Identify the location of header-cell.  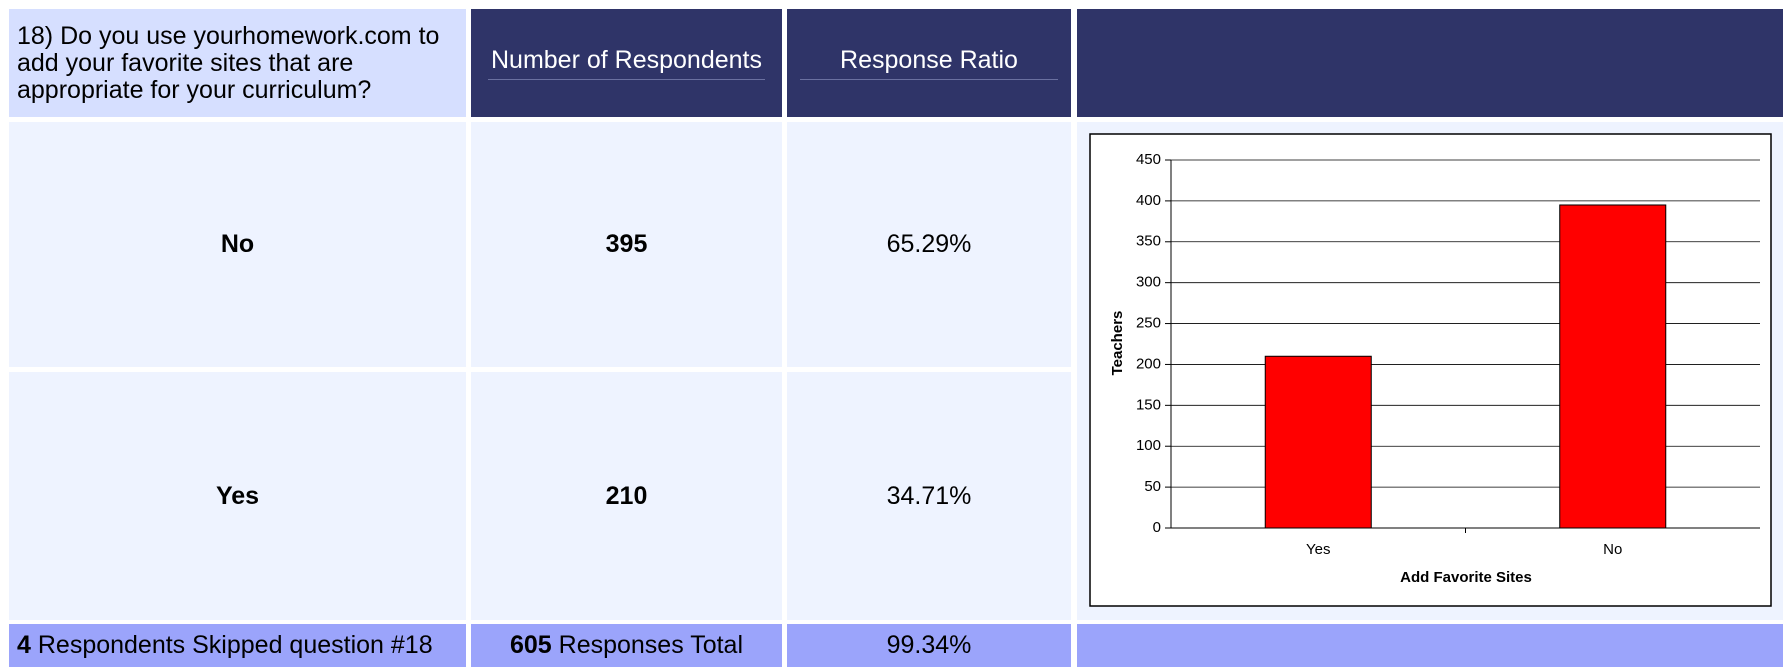
(1430, 63).